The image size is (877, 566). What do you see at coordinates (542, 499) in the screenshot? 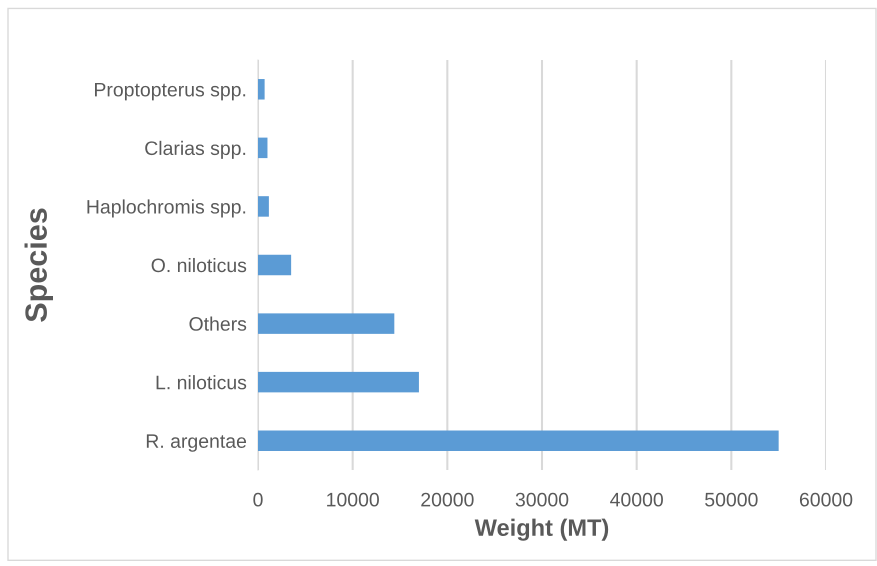
I see `x-tick-label: 30000` at bounding box center [542, 499].